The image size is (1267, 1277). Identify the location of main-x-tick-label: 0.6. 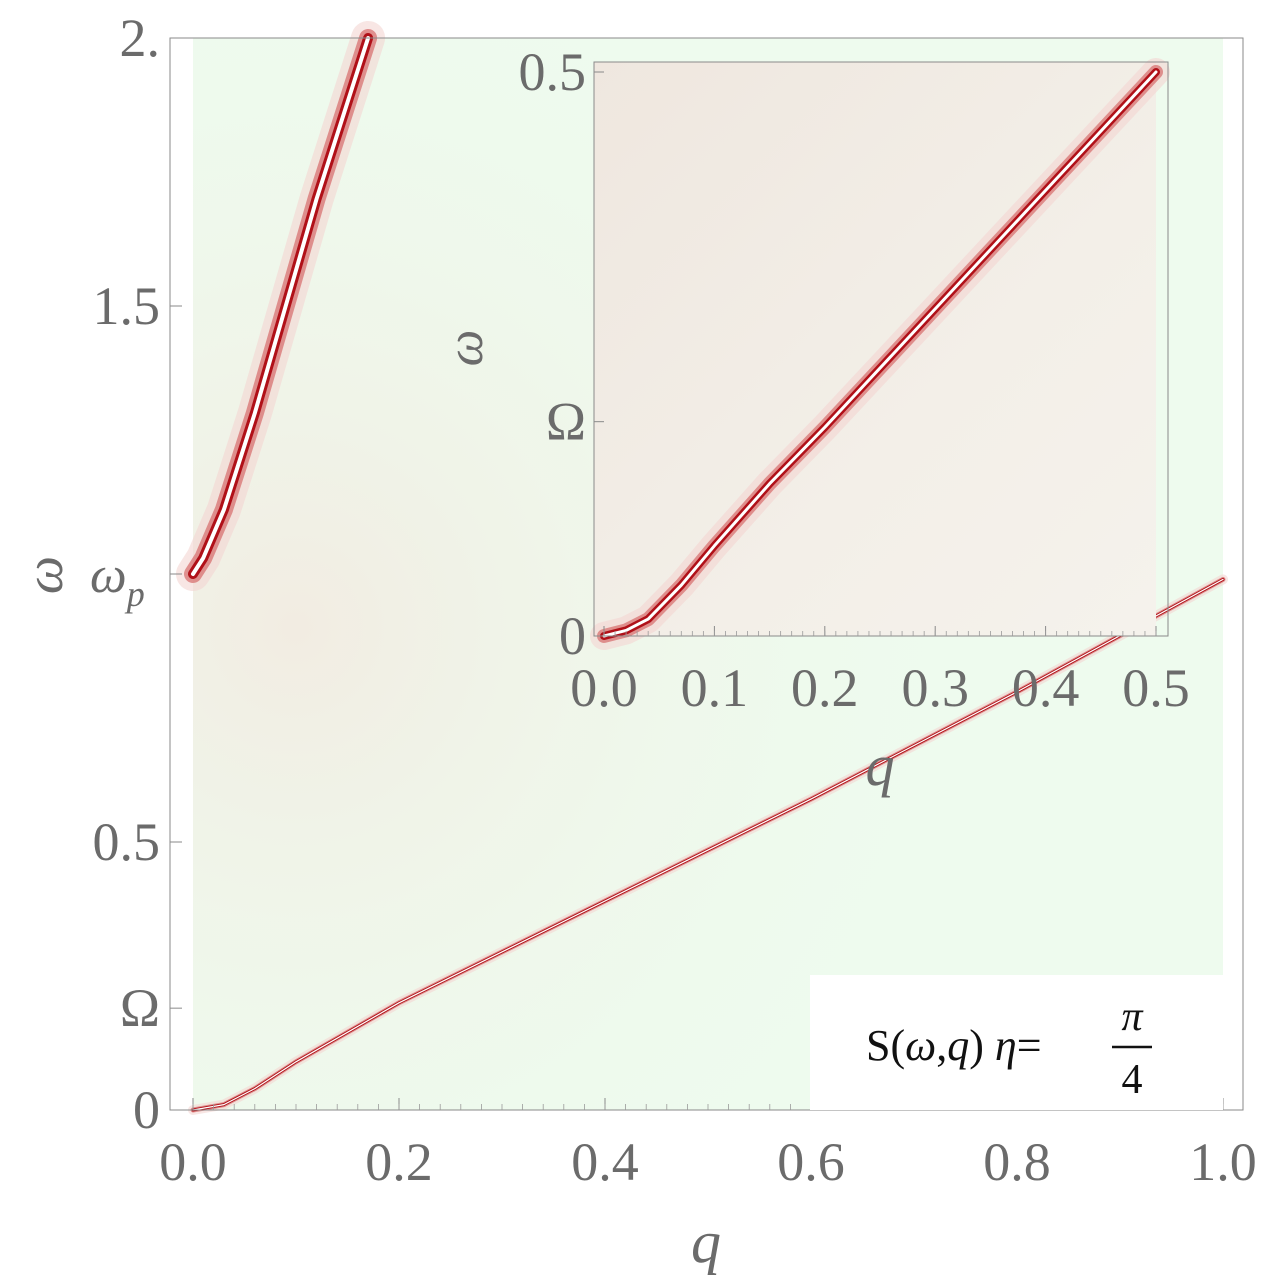
(811, 1162).